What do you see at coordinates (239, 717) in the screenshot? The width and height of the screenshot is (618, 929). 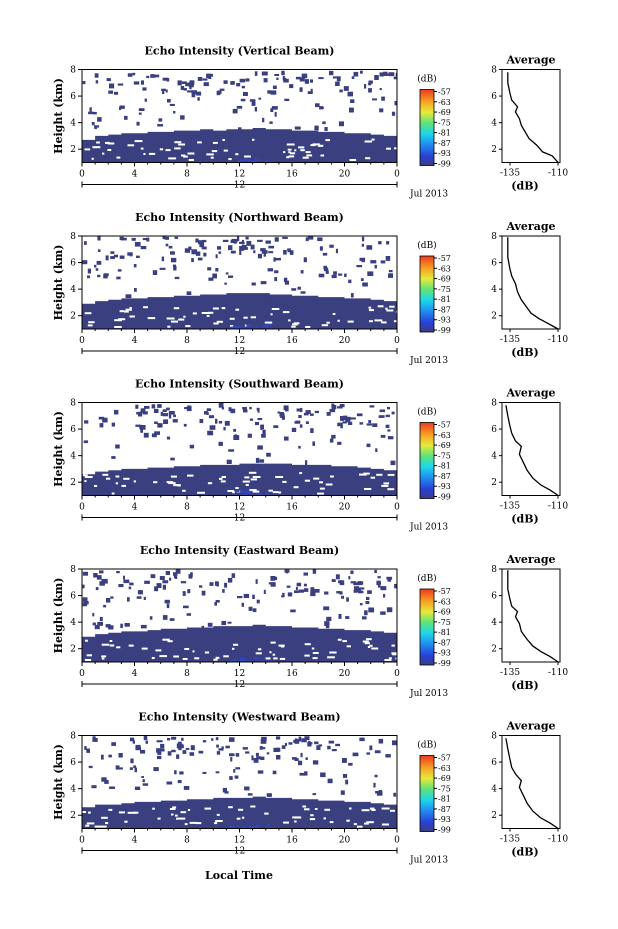 I see `panel-title: Echo Intensity (Westward Beam)` at bounding box center [239, 717].